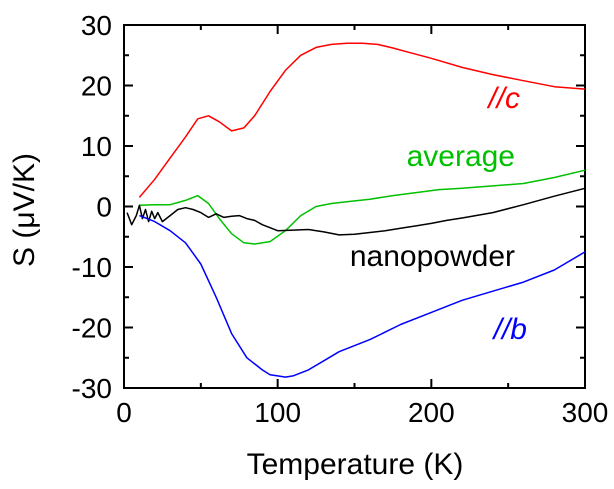  What do you see at coordinates (277, 412) in the screenshot?
I see `x-tick-label: 100` at bounding box center [277, 412].